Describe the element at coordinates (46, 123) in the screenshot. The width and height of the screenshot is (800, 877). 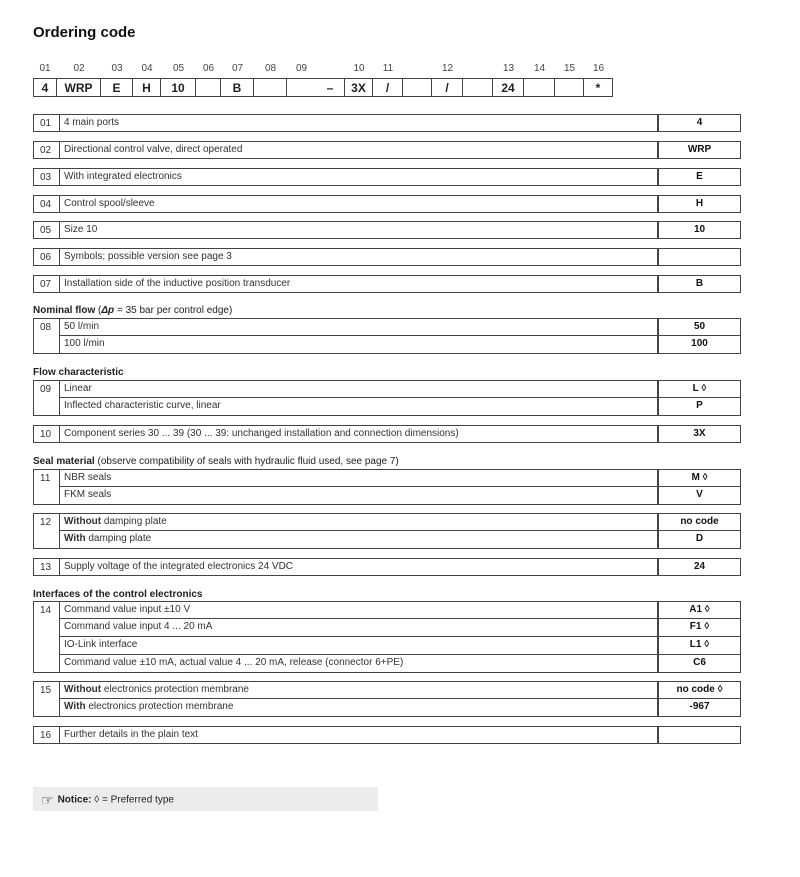
I see `position-number: 01` at that location.